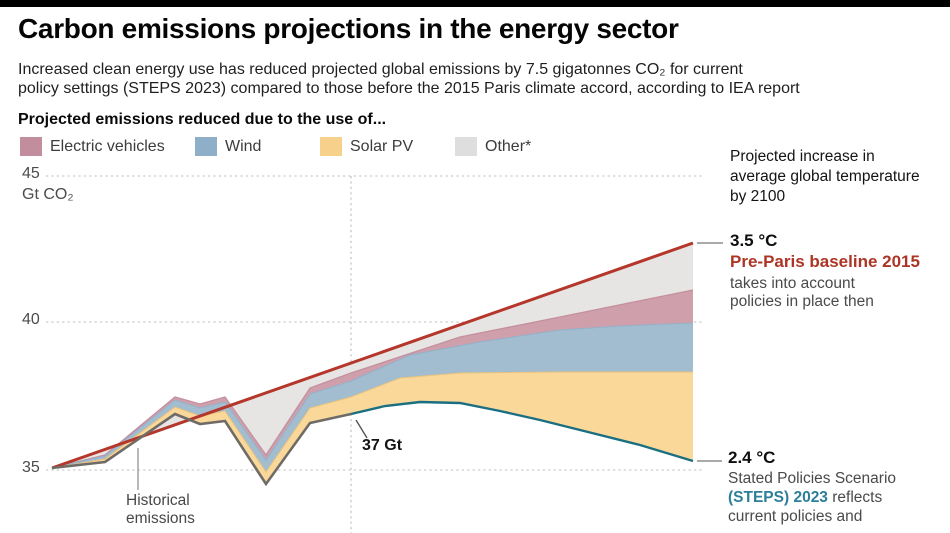 Image resolution: width=950 pixels, height=533 pixels. I want to click on legend-item-wind: Wind, so click(228, 146).